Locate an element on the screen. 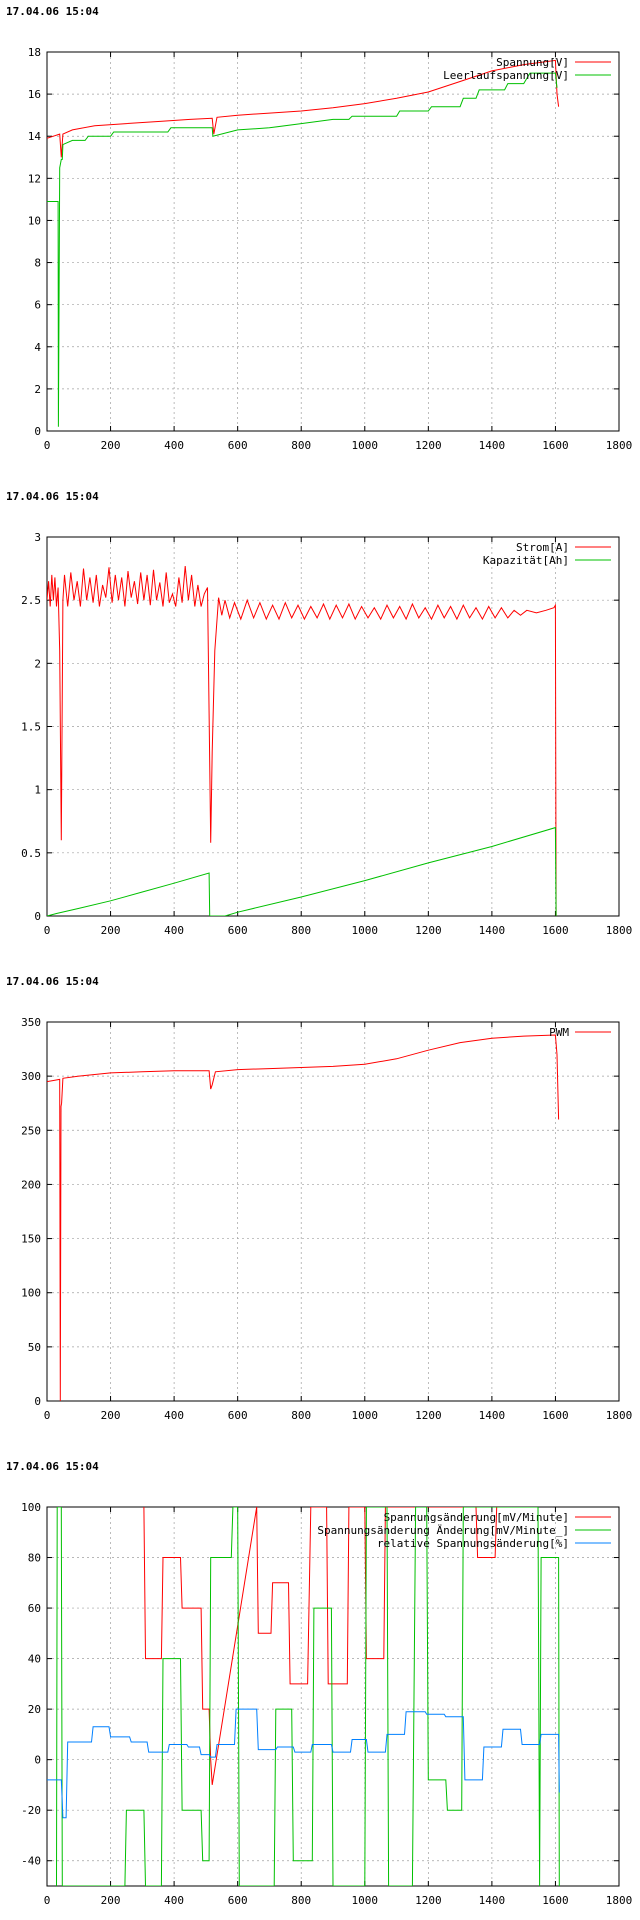 This screenshot has height=1920, width=640. y-tick-label: 50 is located at coordinates (34, 1347).